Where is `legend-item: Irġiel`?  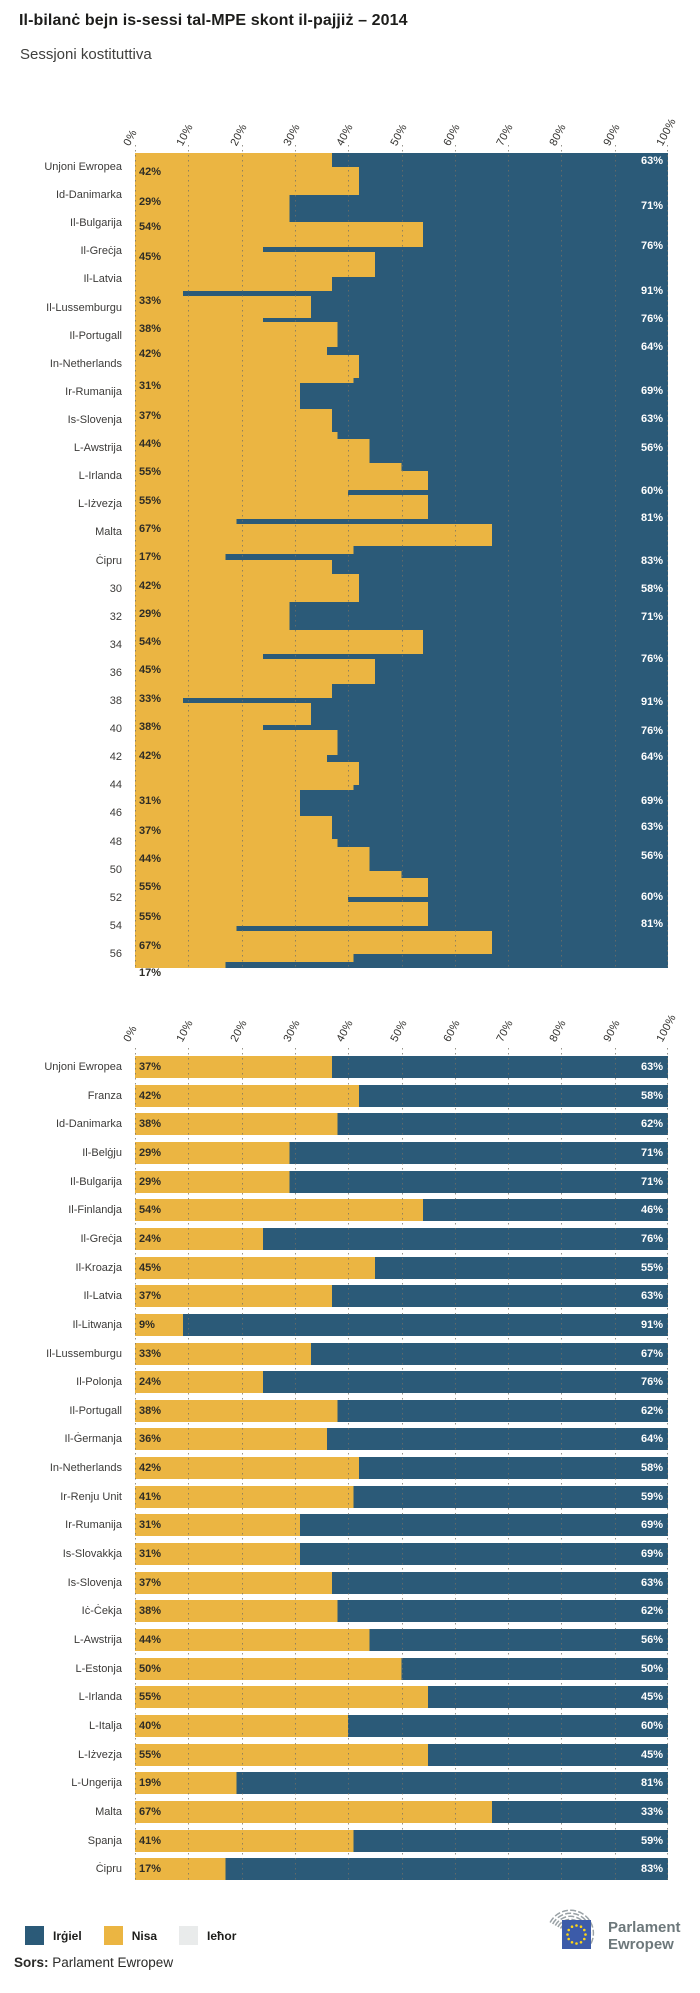 legend-item: Irġiel is located at coordinates (53, 1935).